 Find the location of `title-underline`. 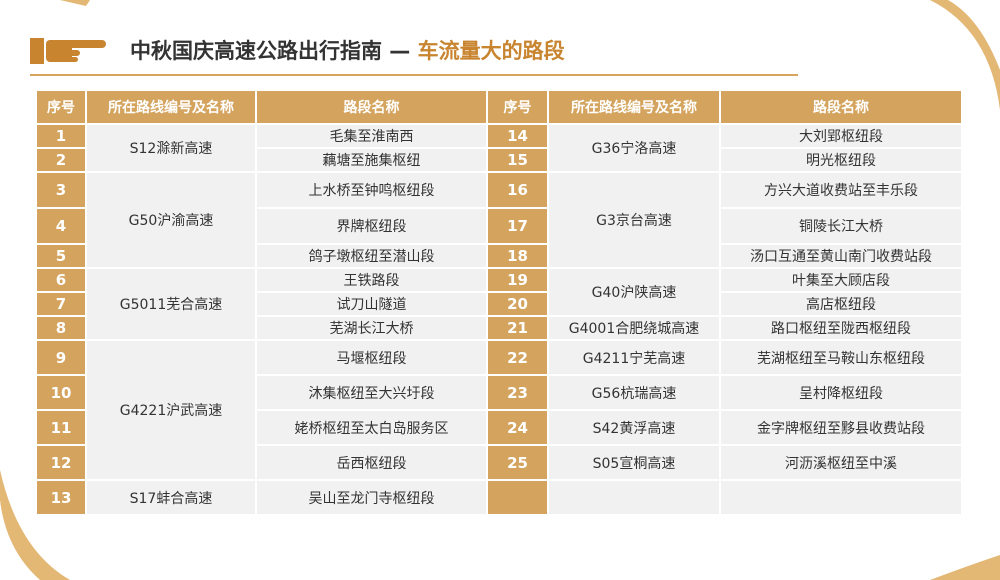

title-underline is located at coordinates (414, 75).